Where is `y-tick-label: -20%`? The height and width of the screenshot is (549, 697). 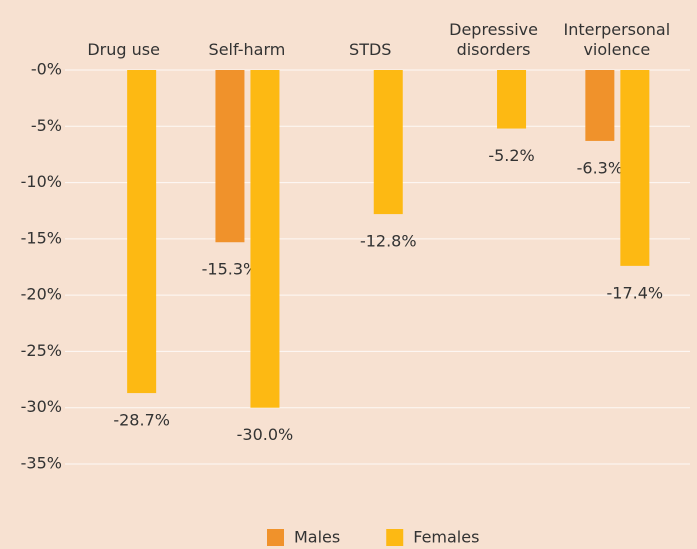
y-tick-label: -20% is located at coordinates (41, 294).